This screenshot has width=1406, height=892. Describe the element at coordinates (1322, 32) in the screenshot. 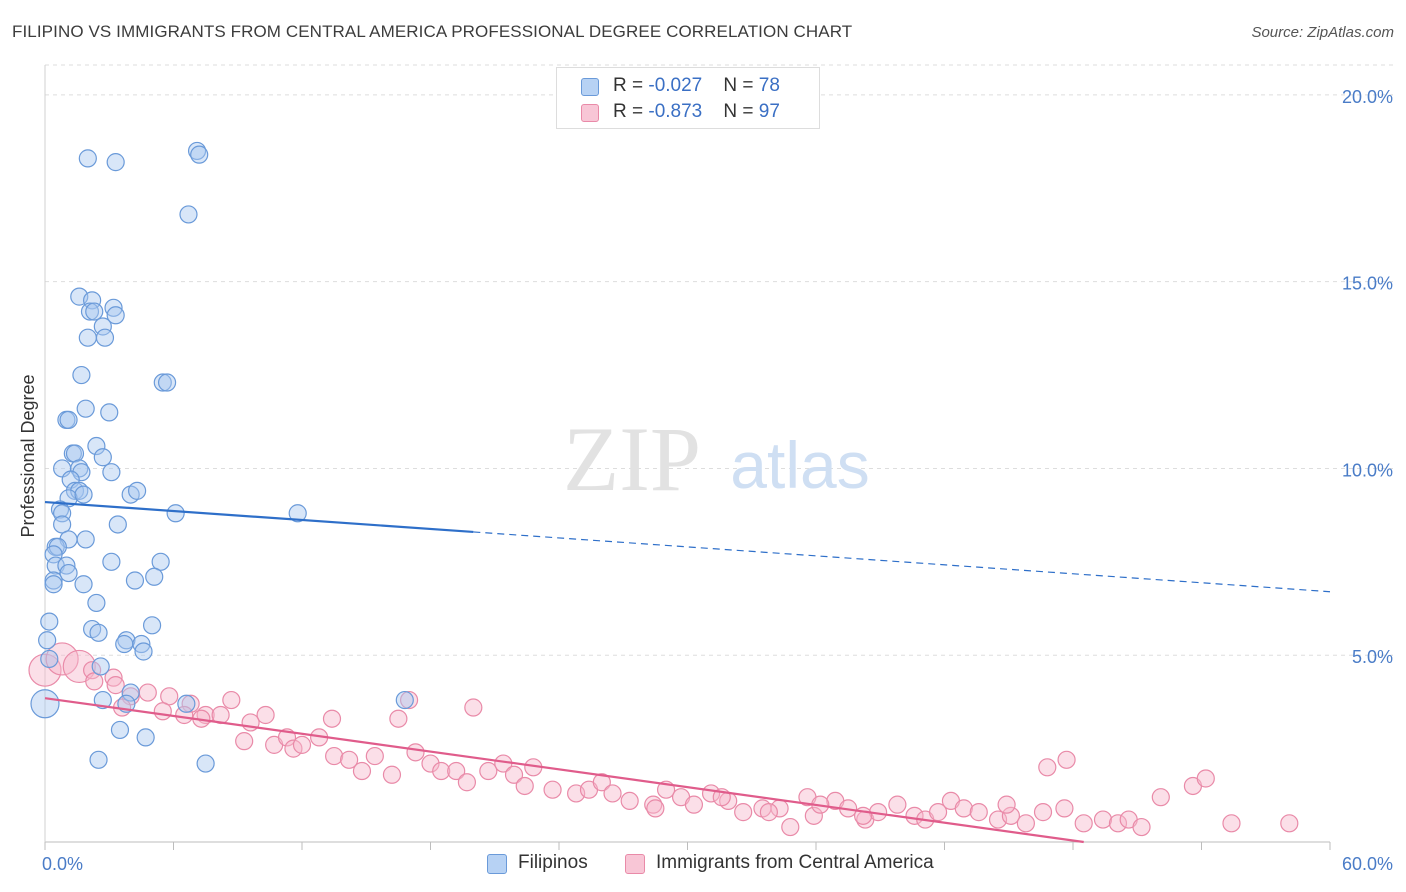

I see `source-label: Source: ZipAtlas.com` at that location.